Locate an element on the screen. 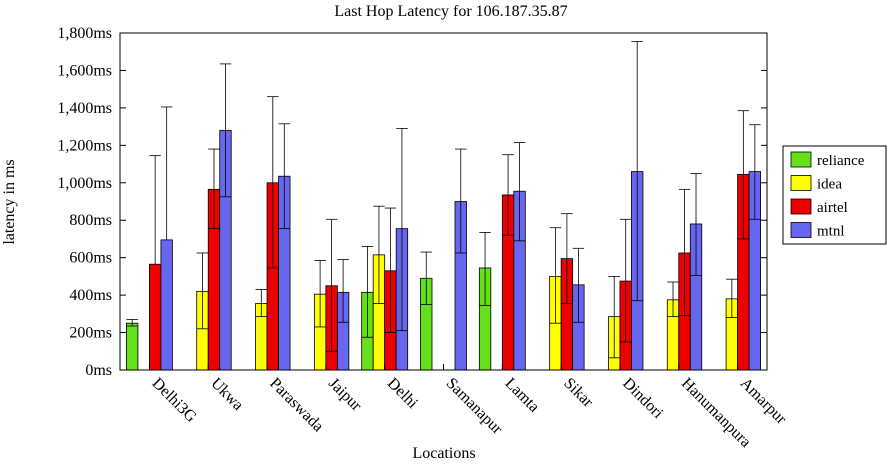  x-tick-label: Paraswada is located at coordinates (296, 405).